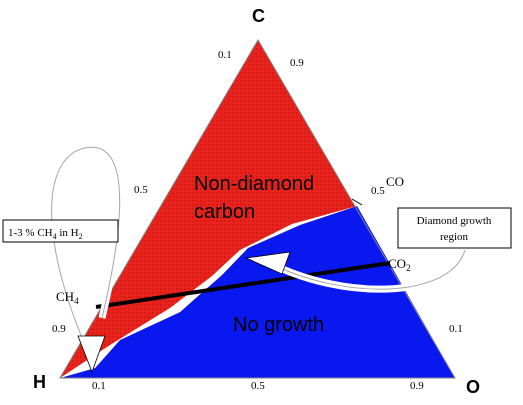  I want to click on tick-left-b: 0.5, so click(141, 190).